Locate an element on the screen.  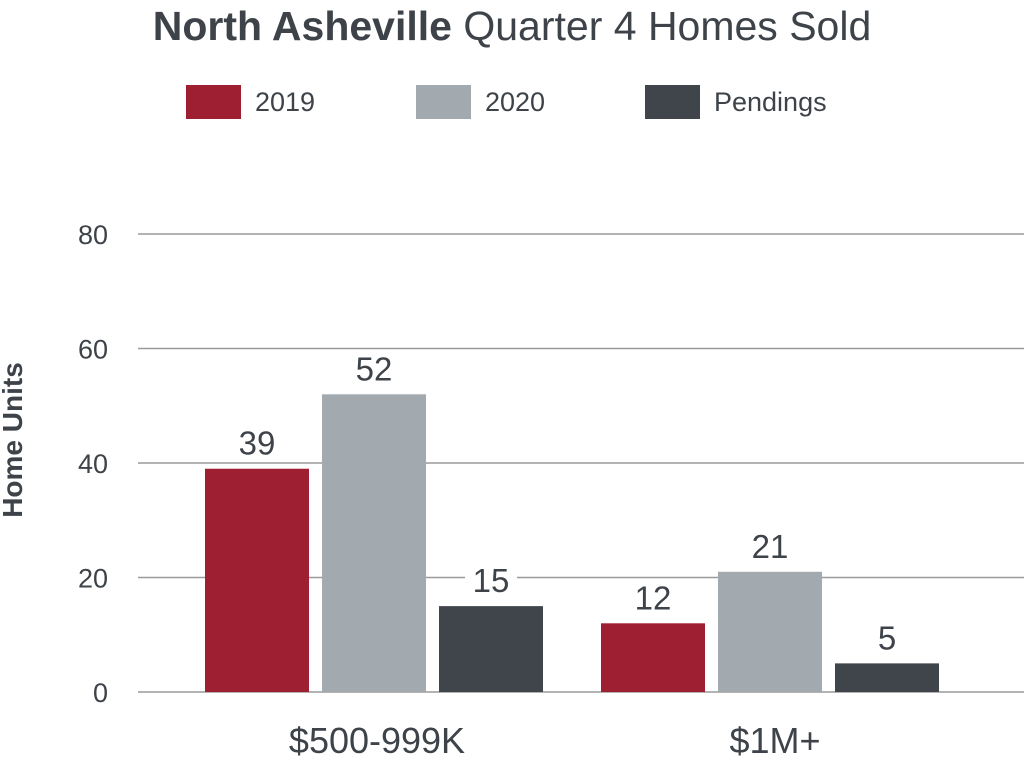
x-tick-label-0: $500-999K is located at coordinates (377, 740).